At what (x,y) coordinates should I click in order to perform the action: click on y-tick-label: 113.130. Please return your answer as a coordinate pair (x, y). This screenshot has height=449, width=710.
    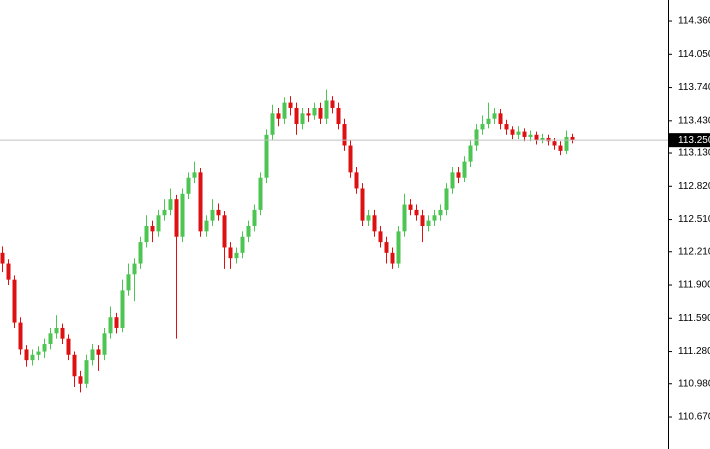
    Looking at the image, I should click on (694, 153).